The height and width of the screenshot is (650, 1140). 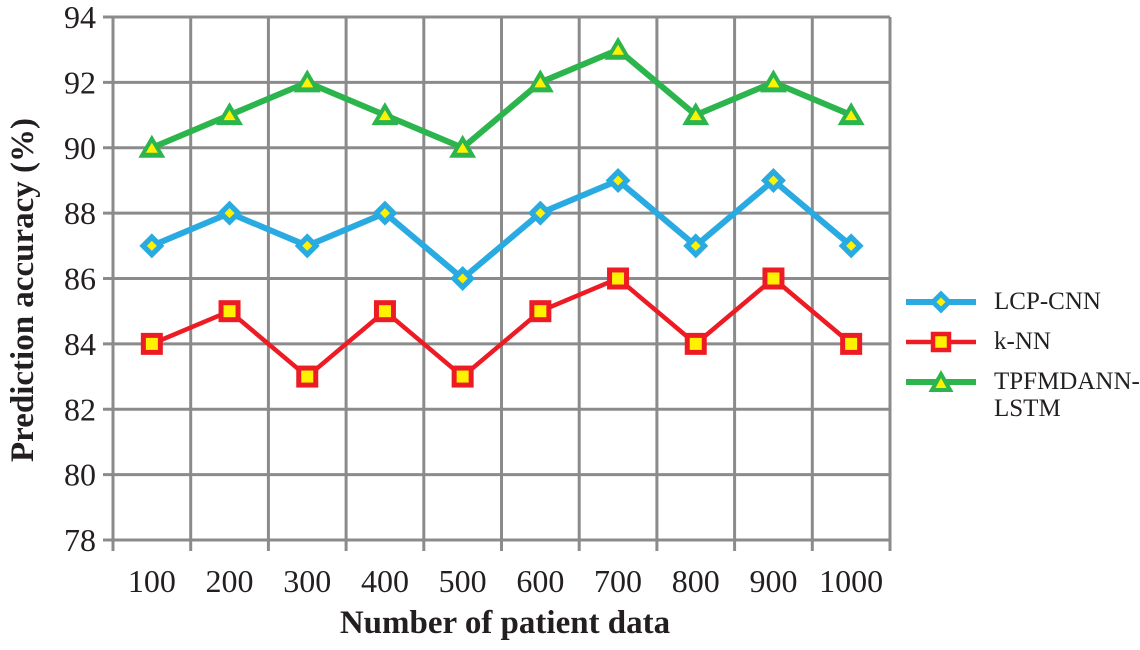 What do you see at coordinates (851, 581) in the screenshot?
I see `x-tick-label: 1000` at bounding box center [851, 581].